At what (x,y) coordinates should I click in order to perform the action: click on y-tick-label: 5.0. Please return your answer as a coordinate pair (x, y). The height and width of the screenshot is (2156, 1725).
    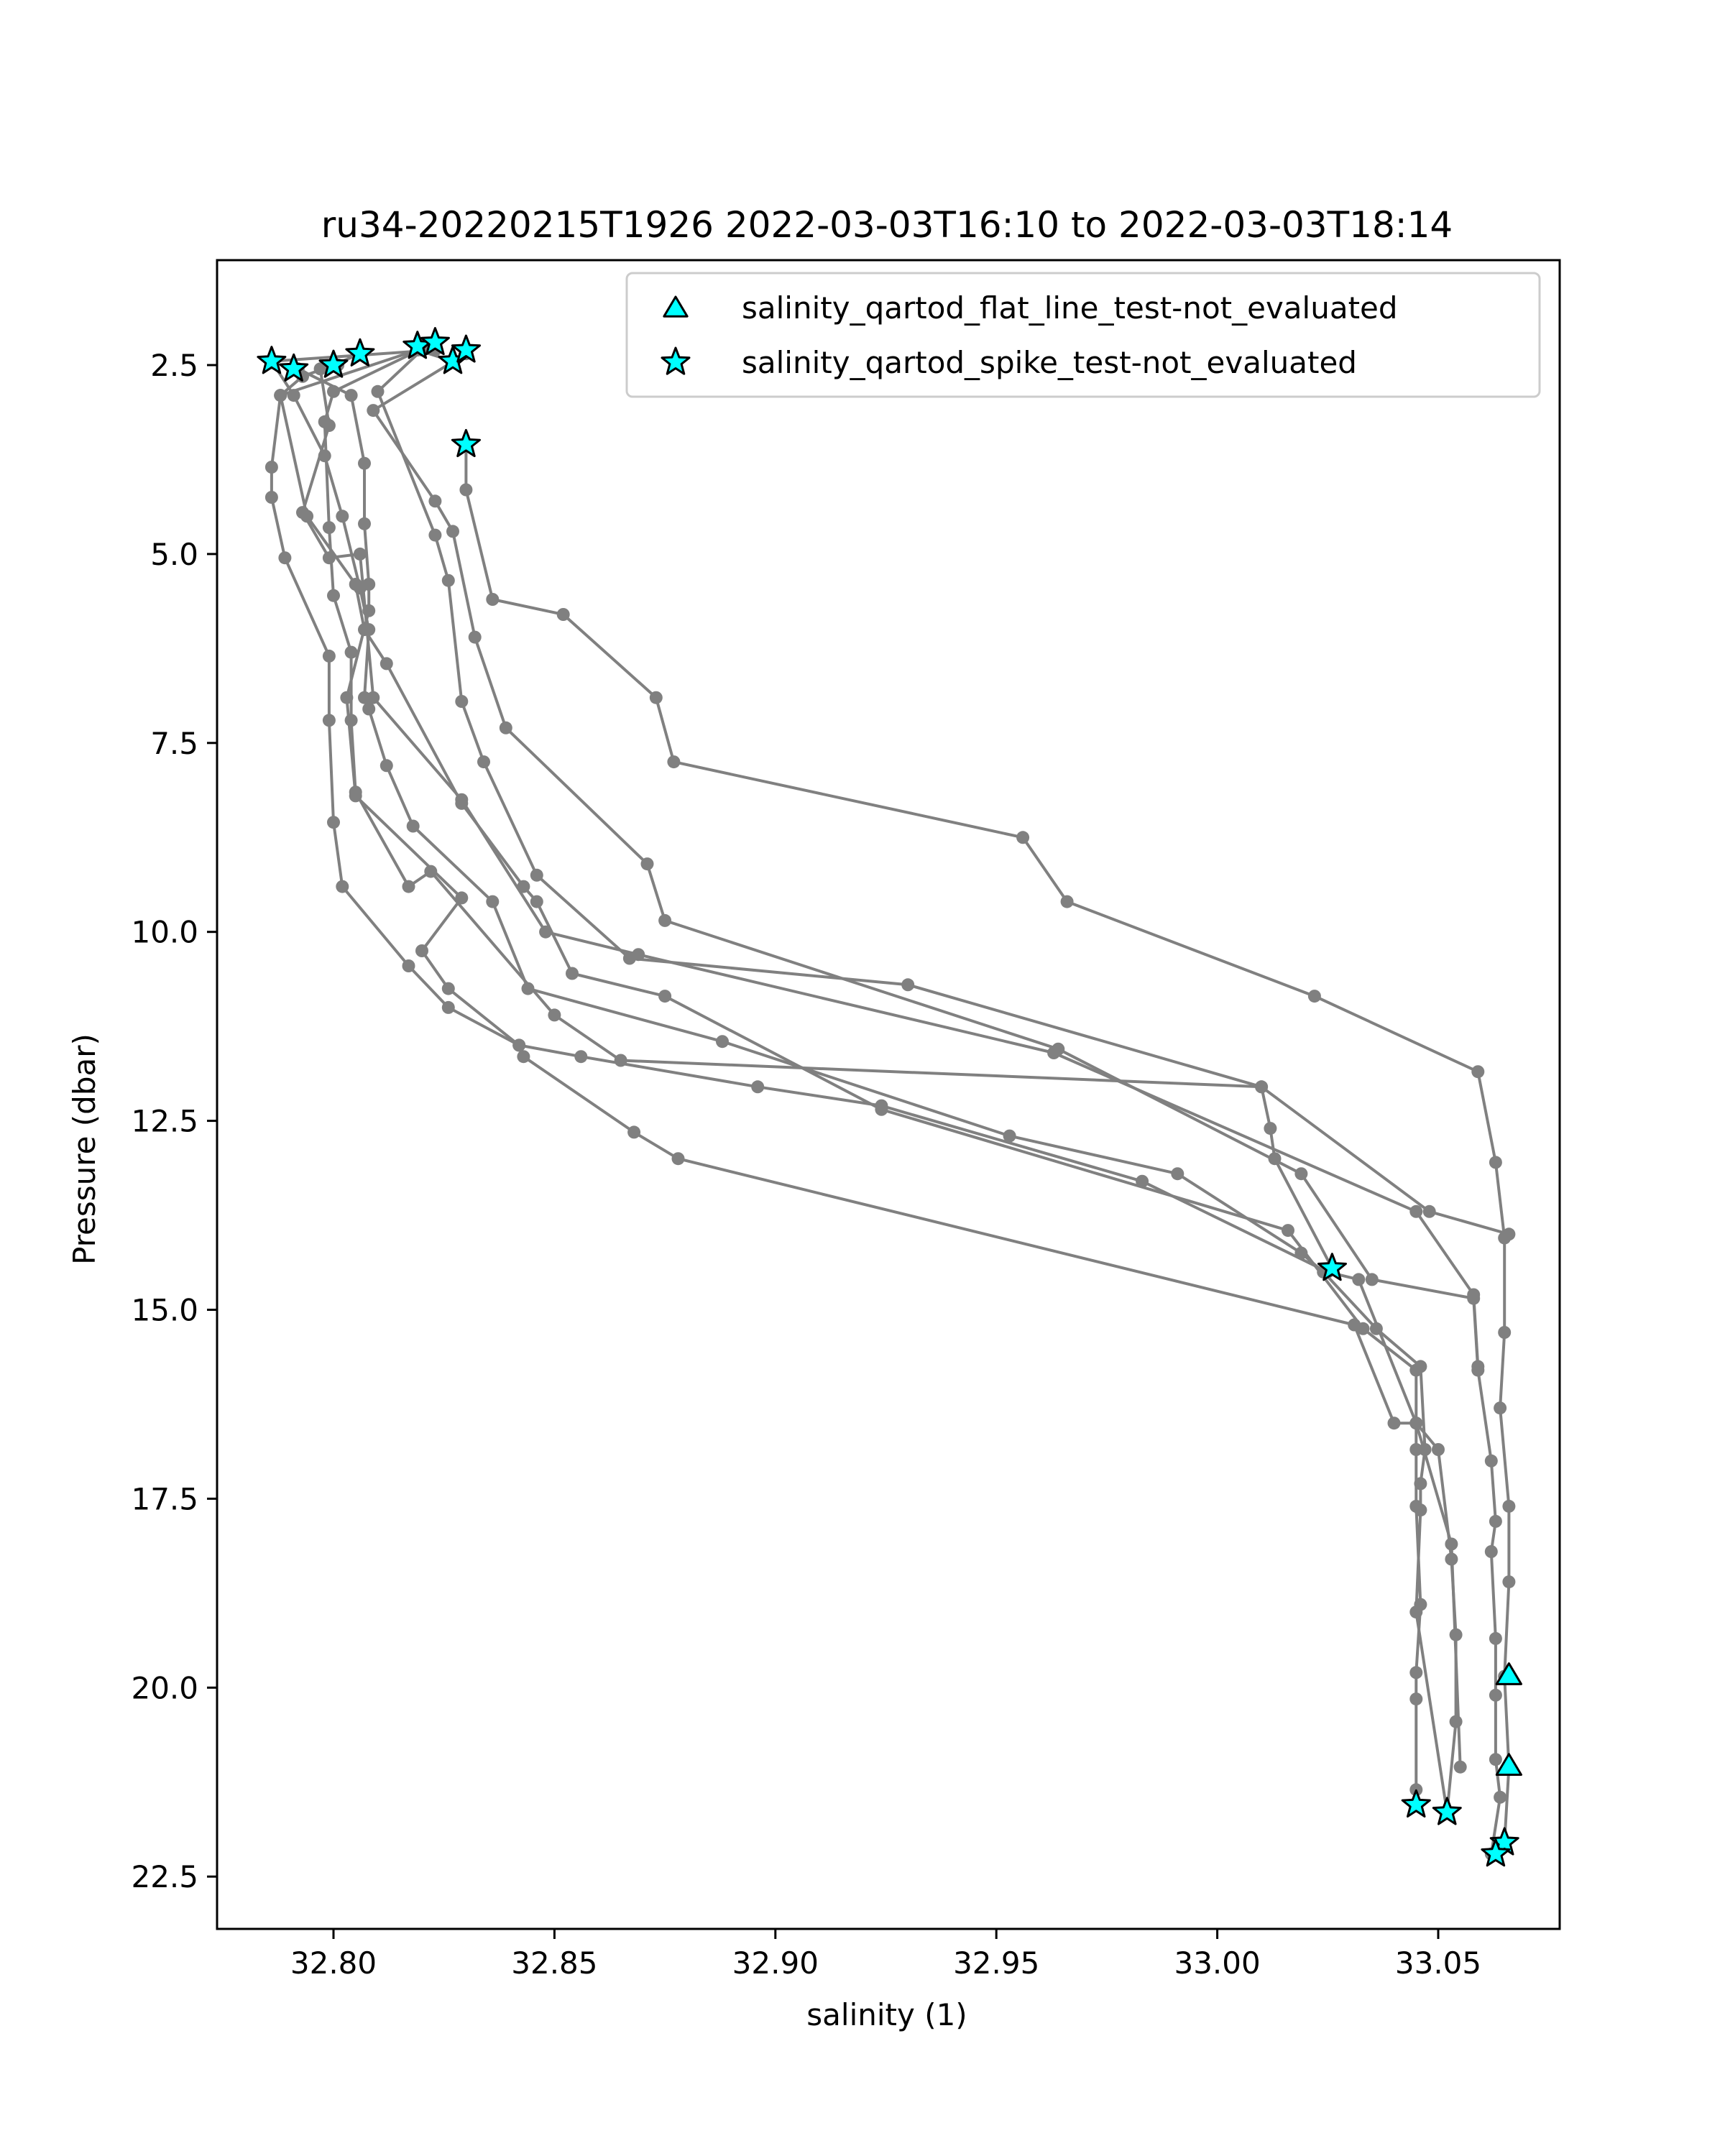
    Looking at the image, I should click on (174, 555).